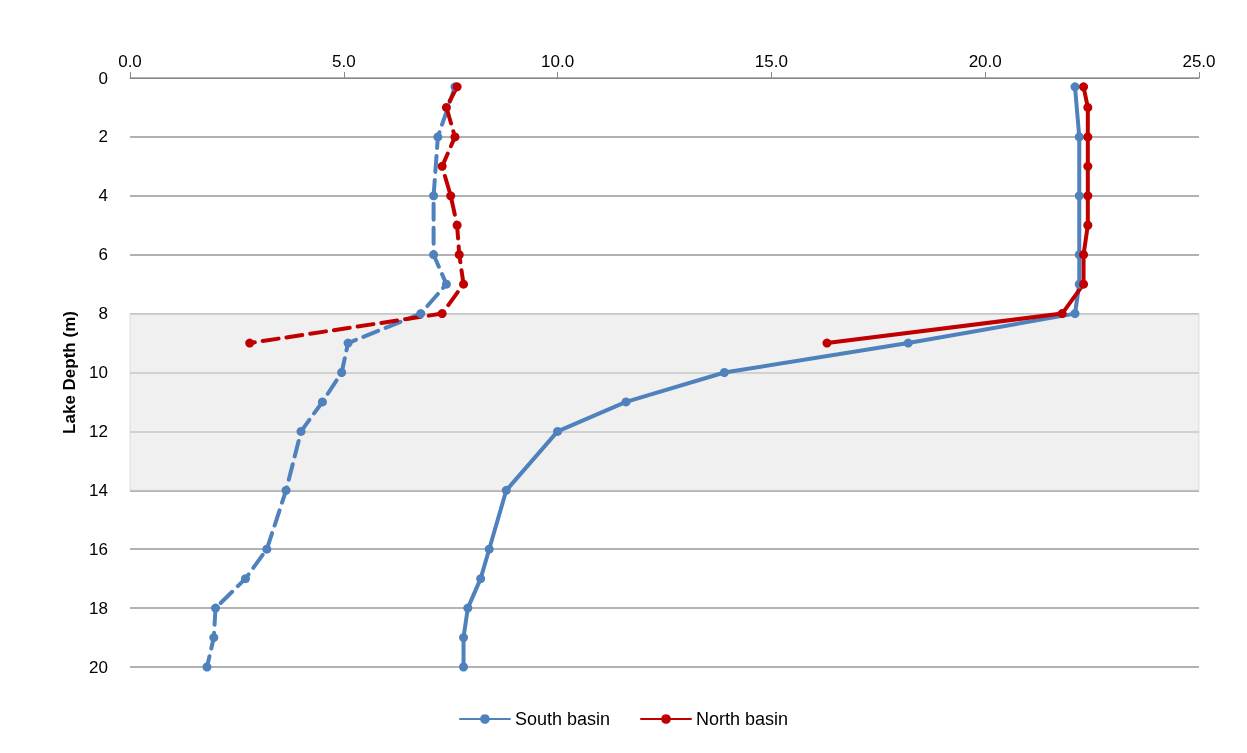  What do you see at coordinates (98, 549) in the screenshot?
I see `y-tick-label: 16` at bounding box center [98, 549].